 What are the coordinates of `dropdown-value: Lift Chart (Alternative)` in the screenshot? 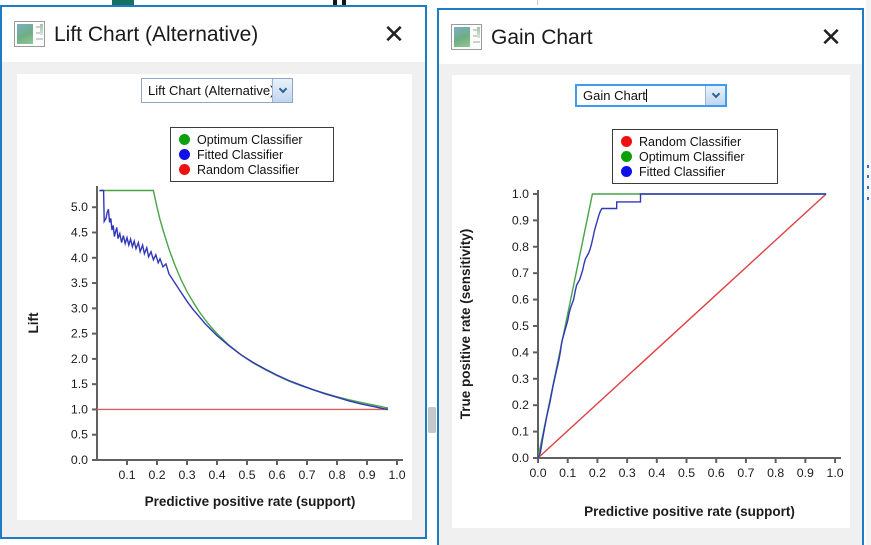 It's located at (210, 90).